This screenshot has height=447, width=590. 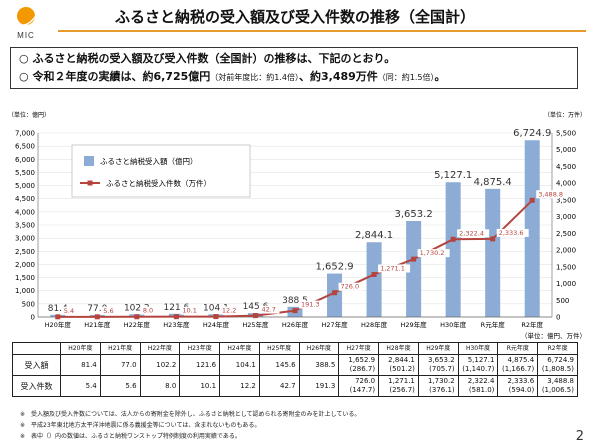 What do you see at coordinates (566, 284) in the screenshot?
I see `y-tick-right: 1,000` at bounding box center [566, 284].